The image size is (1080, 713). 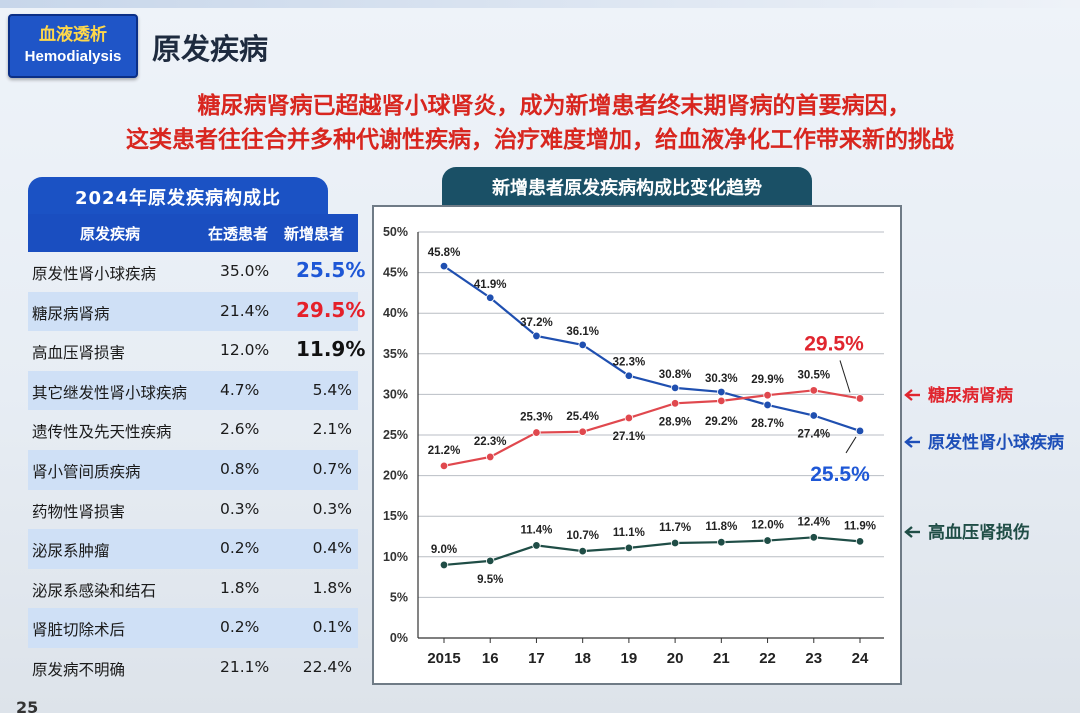 I want to click on x-tick-label: 18, so click(x=582, y=658).